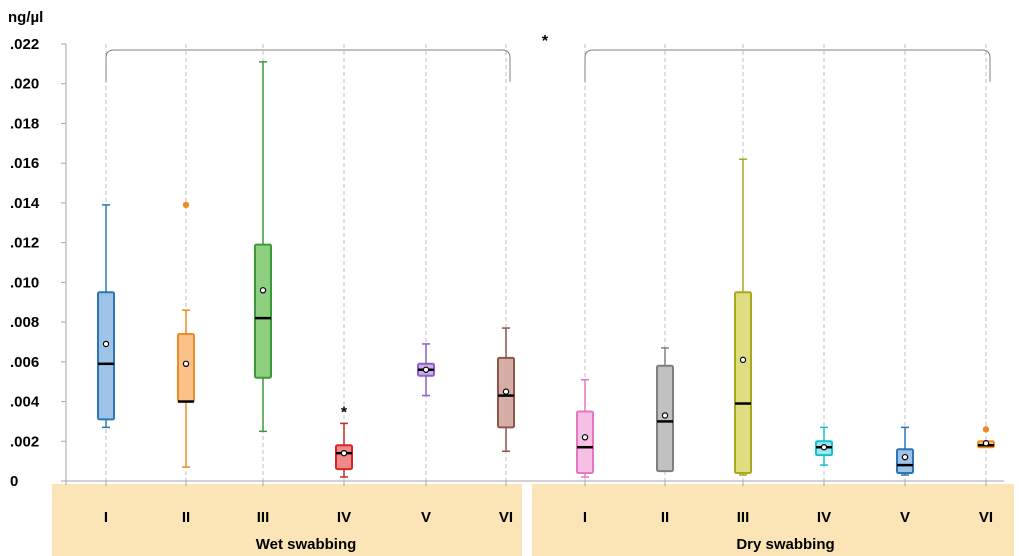  Describe the element at coordinates (306, 544) in the screenshot. I see `group-label: Wet swabbing` at that location.